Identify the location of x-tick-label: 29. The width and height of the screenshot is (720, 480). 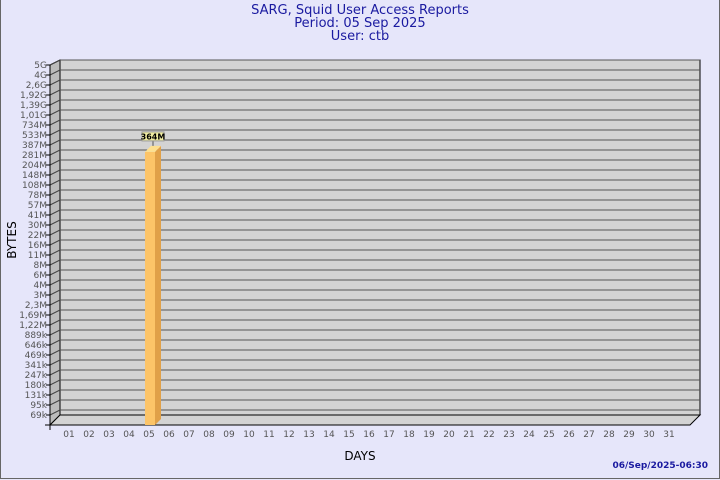
(629, 435).